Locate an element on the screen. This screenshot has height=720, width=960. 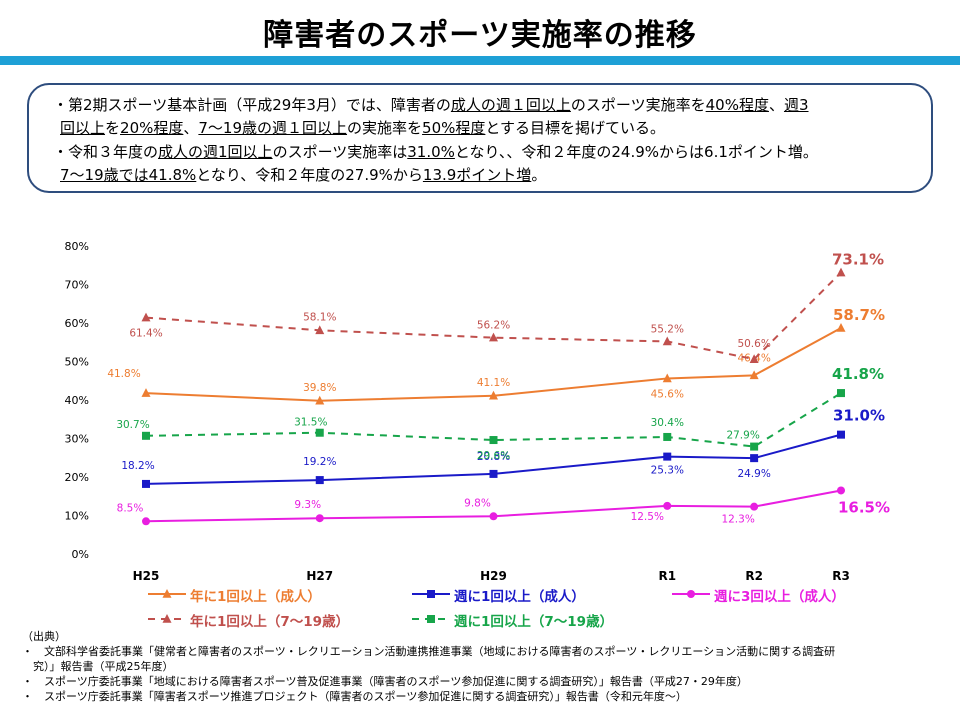
summary-segment: 成人の週１回以上 is located at coordinates (510, 105).